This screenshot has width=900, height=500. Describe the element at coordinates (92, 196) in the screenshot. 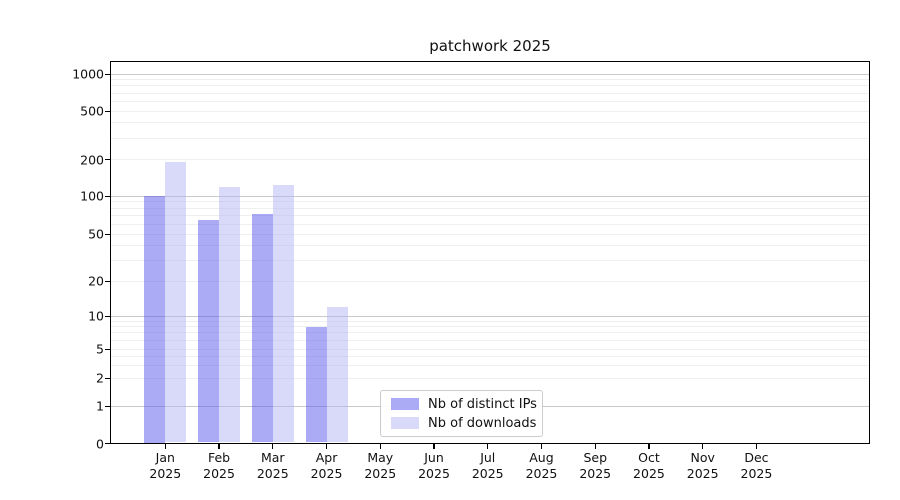

I see `y-tick-label: 100` at that location.